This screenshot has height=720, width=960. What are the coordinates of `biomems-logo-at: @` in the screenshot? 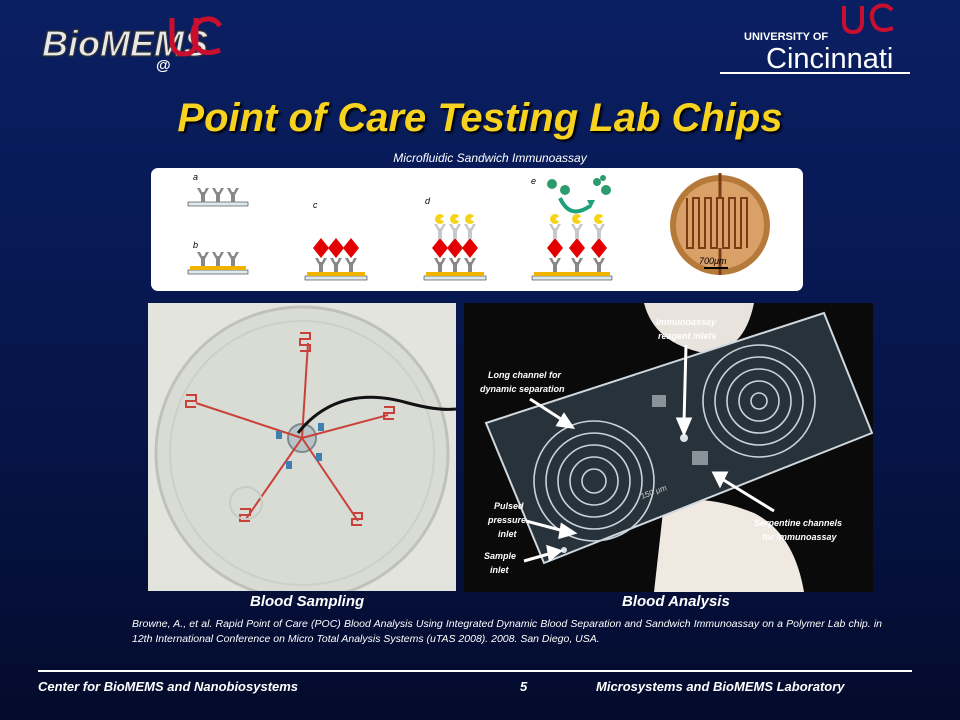 It's located at (163, 65).